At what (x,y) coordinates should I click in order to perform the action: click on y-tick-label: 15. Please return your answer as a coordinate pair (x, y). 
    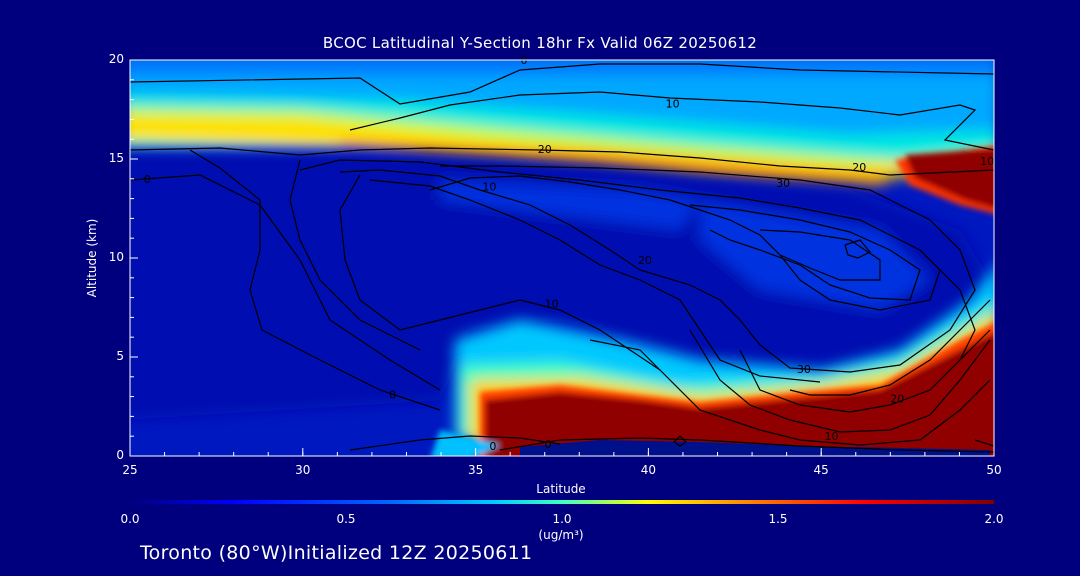
    Looking at the image, I should click on (116, 158).